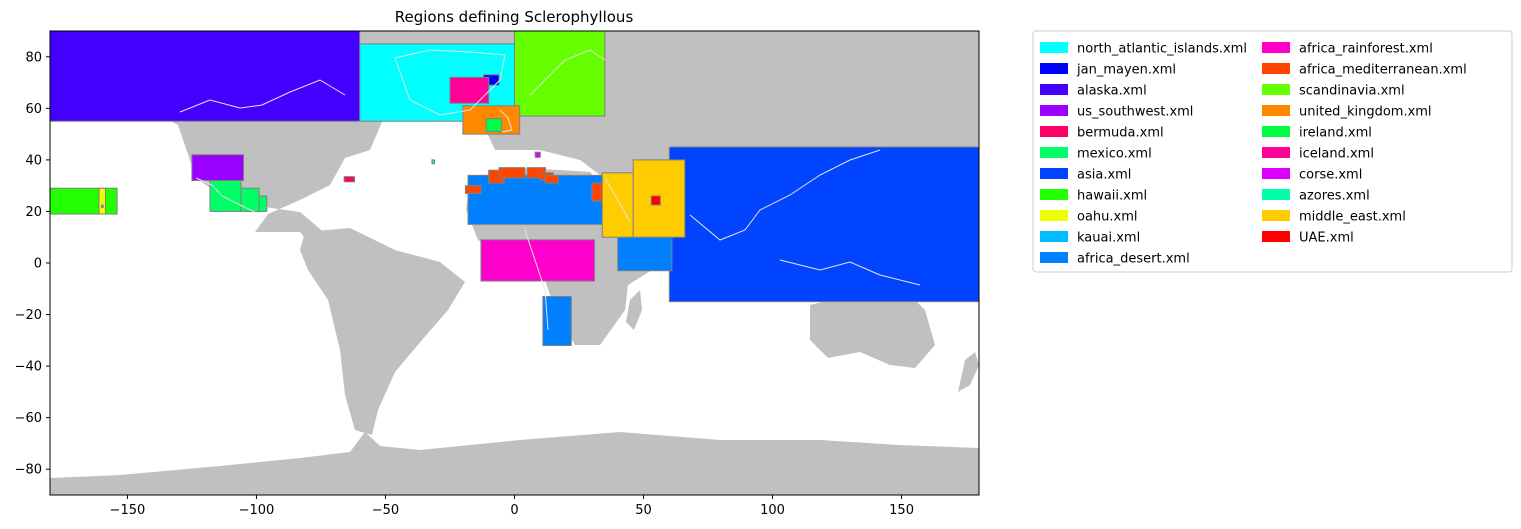 This screenshot has width=1521, height=529. Describe the element at coordinates (33, 160) in the screenshot. I see `y-tick-label: 40` at that location.